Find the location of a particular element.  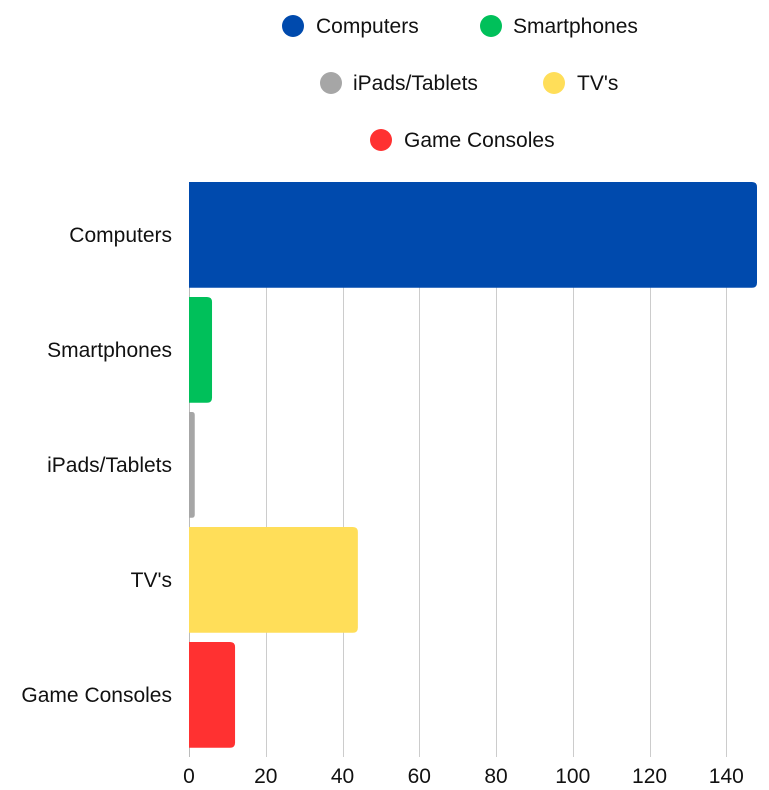

legend-item-game-consoles: Game Consoles is located at coordinates (462, 140).